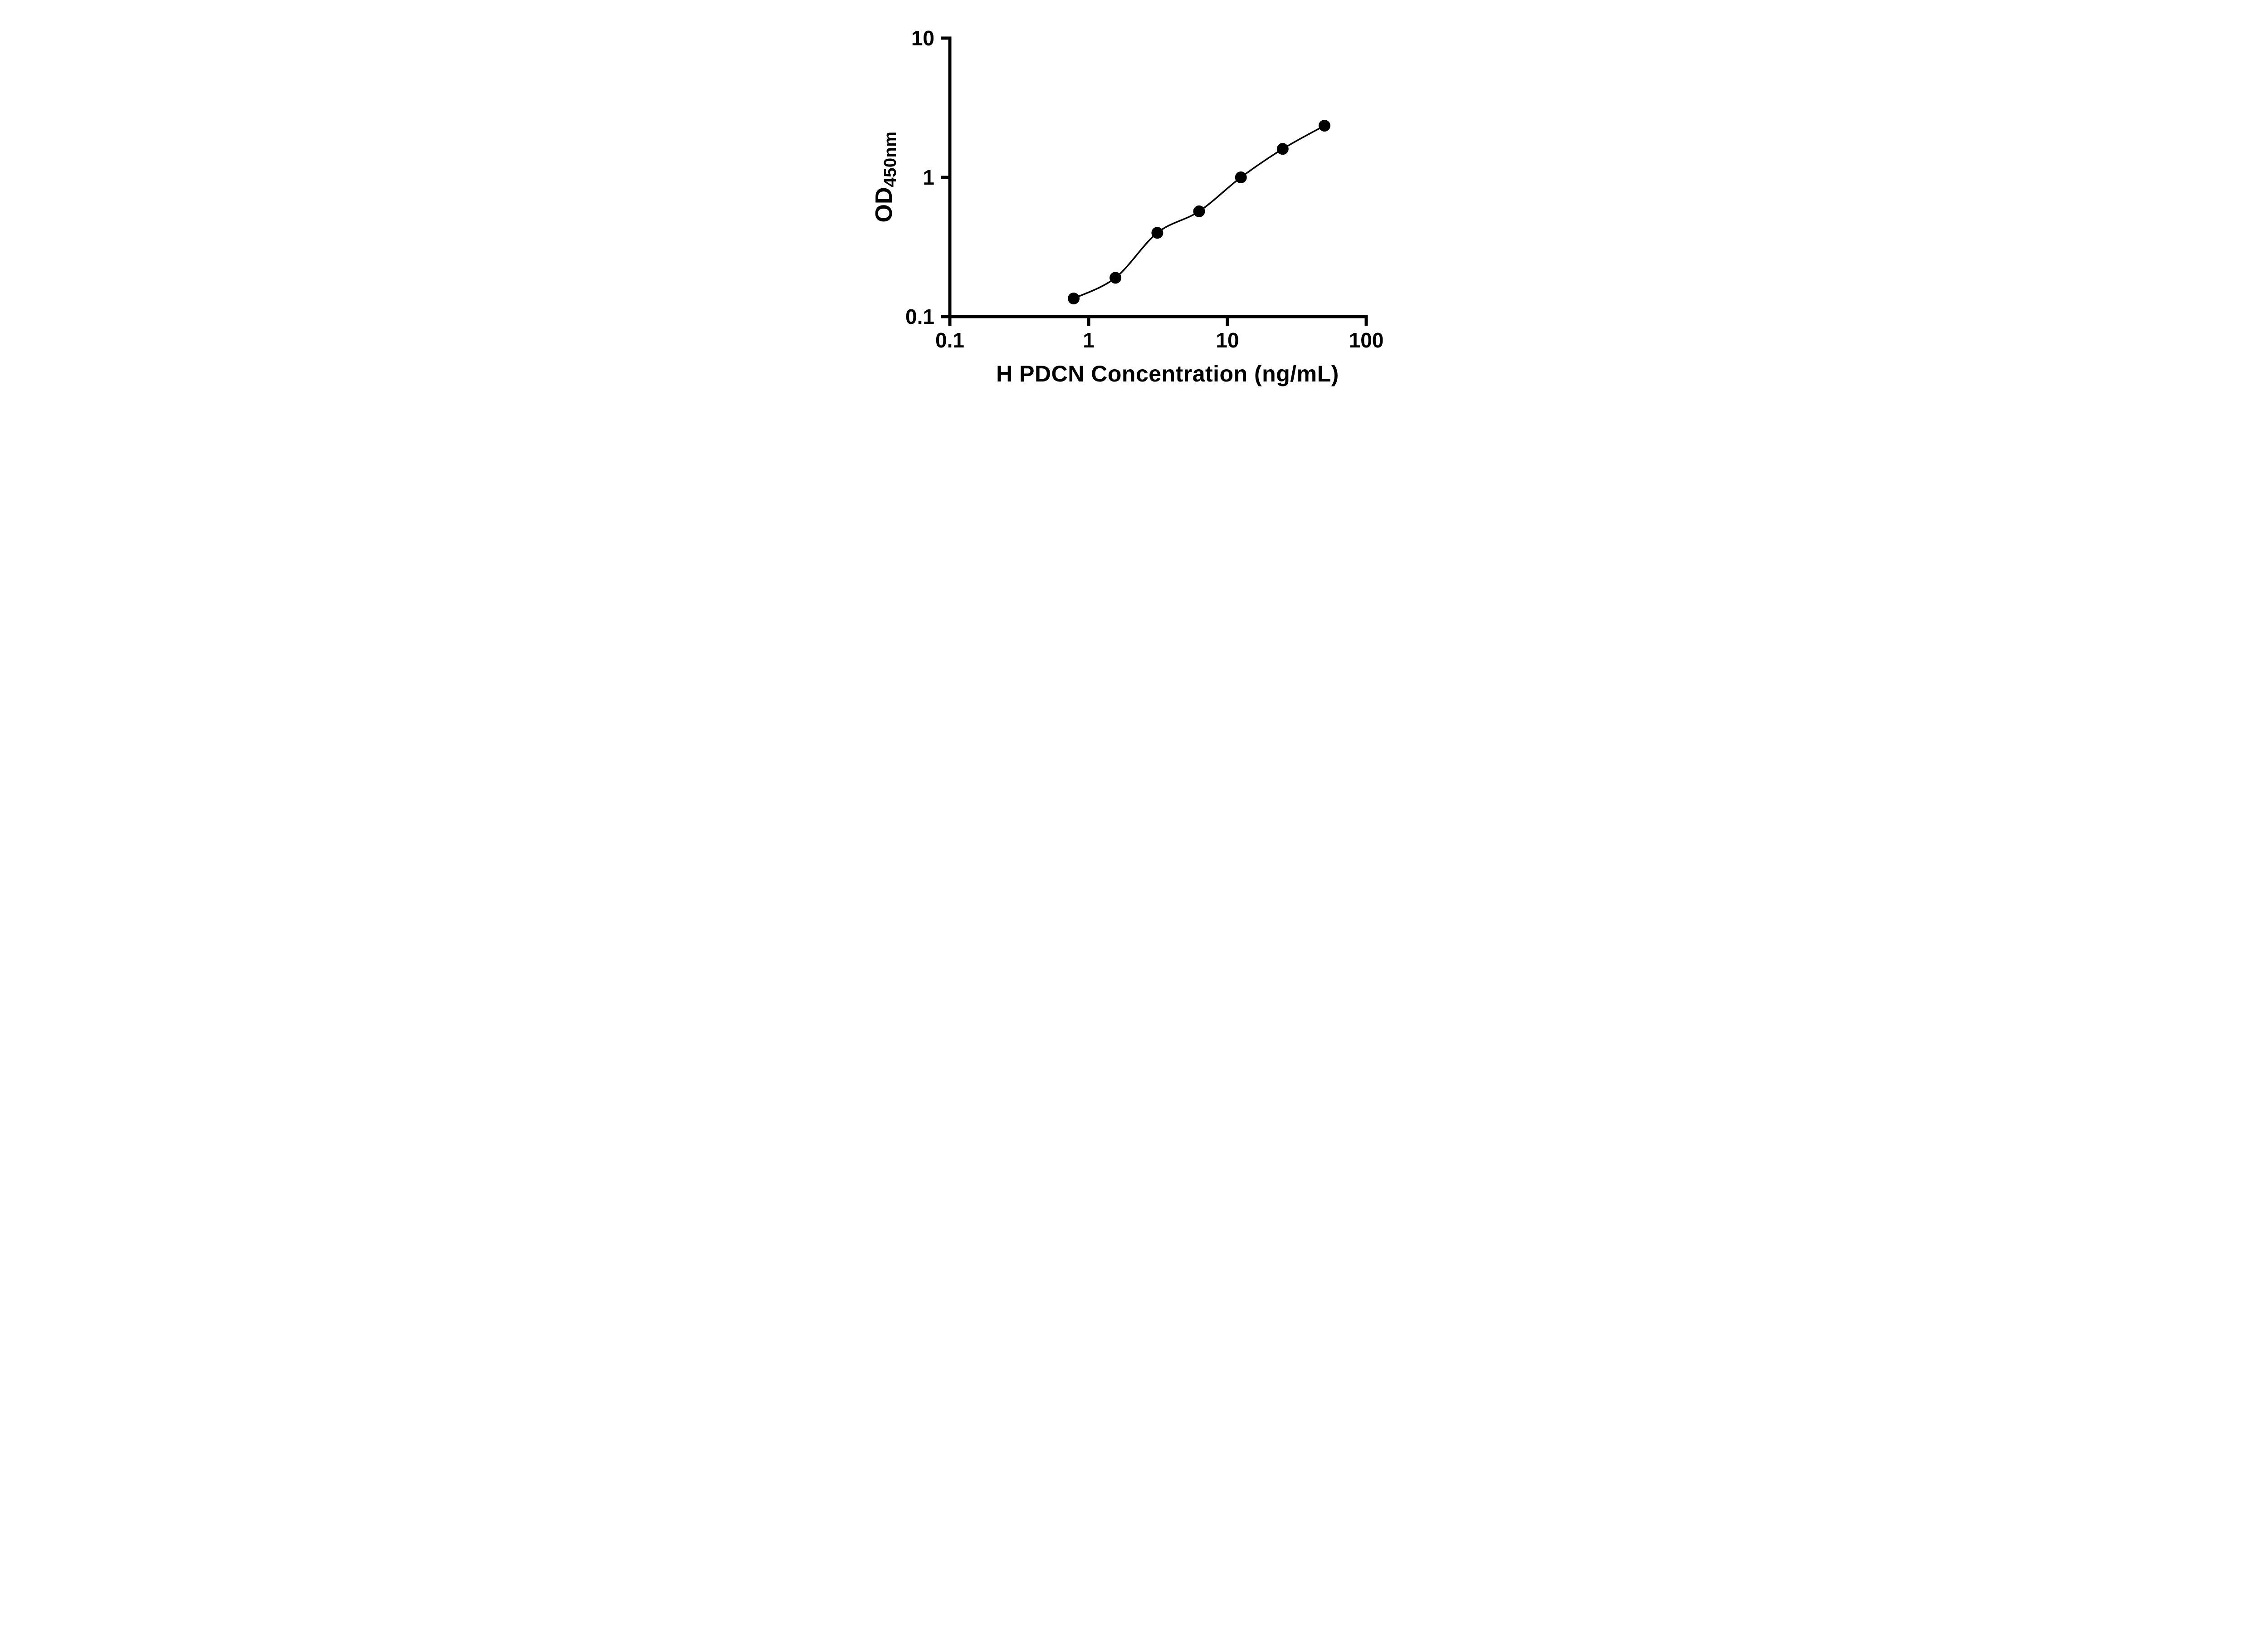  What do you see at coordinates (950, 340) in the screenshot?
I see `x-tick-label: 0.1` at bounding box center [950, 340].